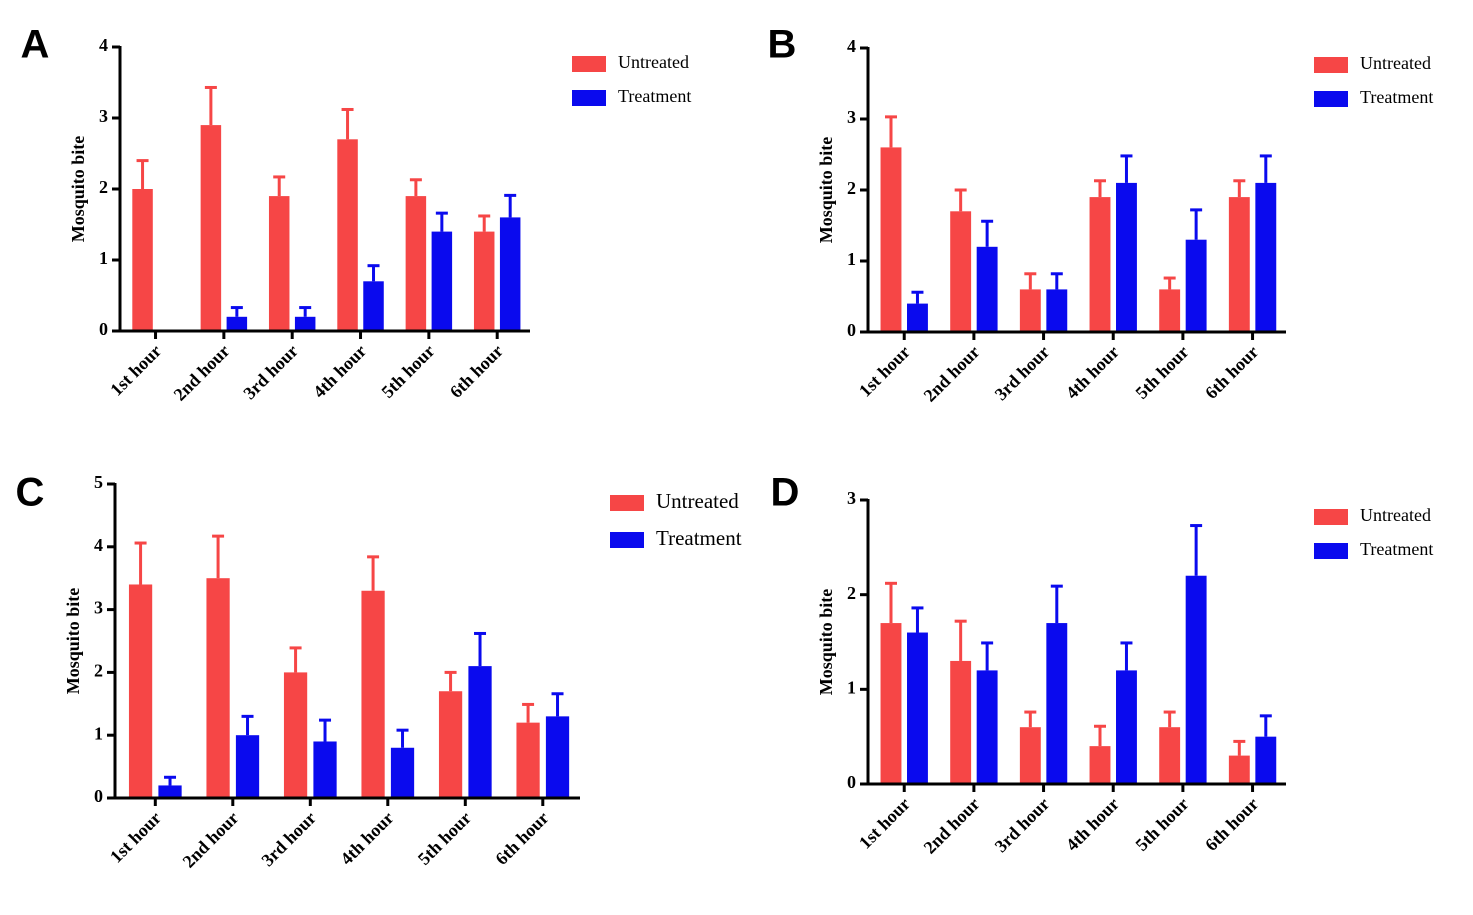 This screenshot has width=1473, height=915. What do you see at coordinates (782, 45) in the screenshot?
I see `panel-label: B` at bounding box center [782, 45].